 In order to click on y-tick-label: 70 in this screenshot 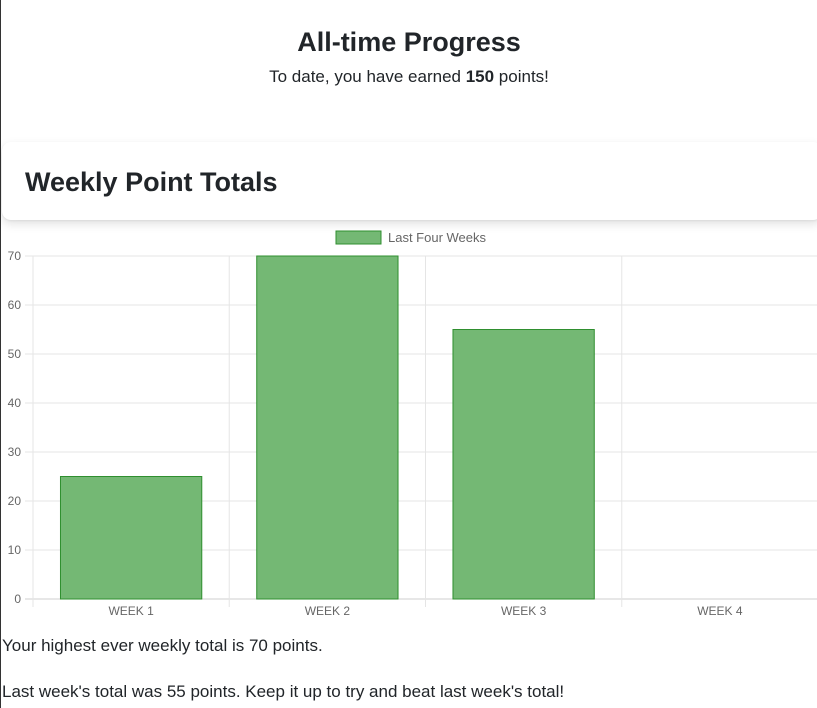, I will do `click(15, 256)`.